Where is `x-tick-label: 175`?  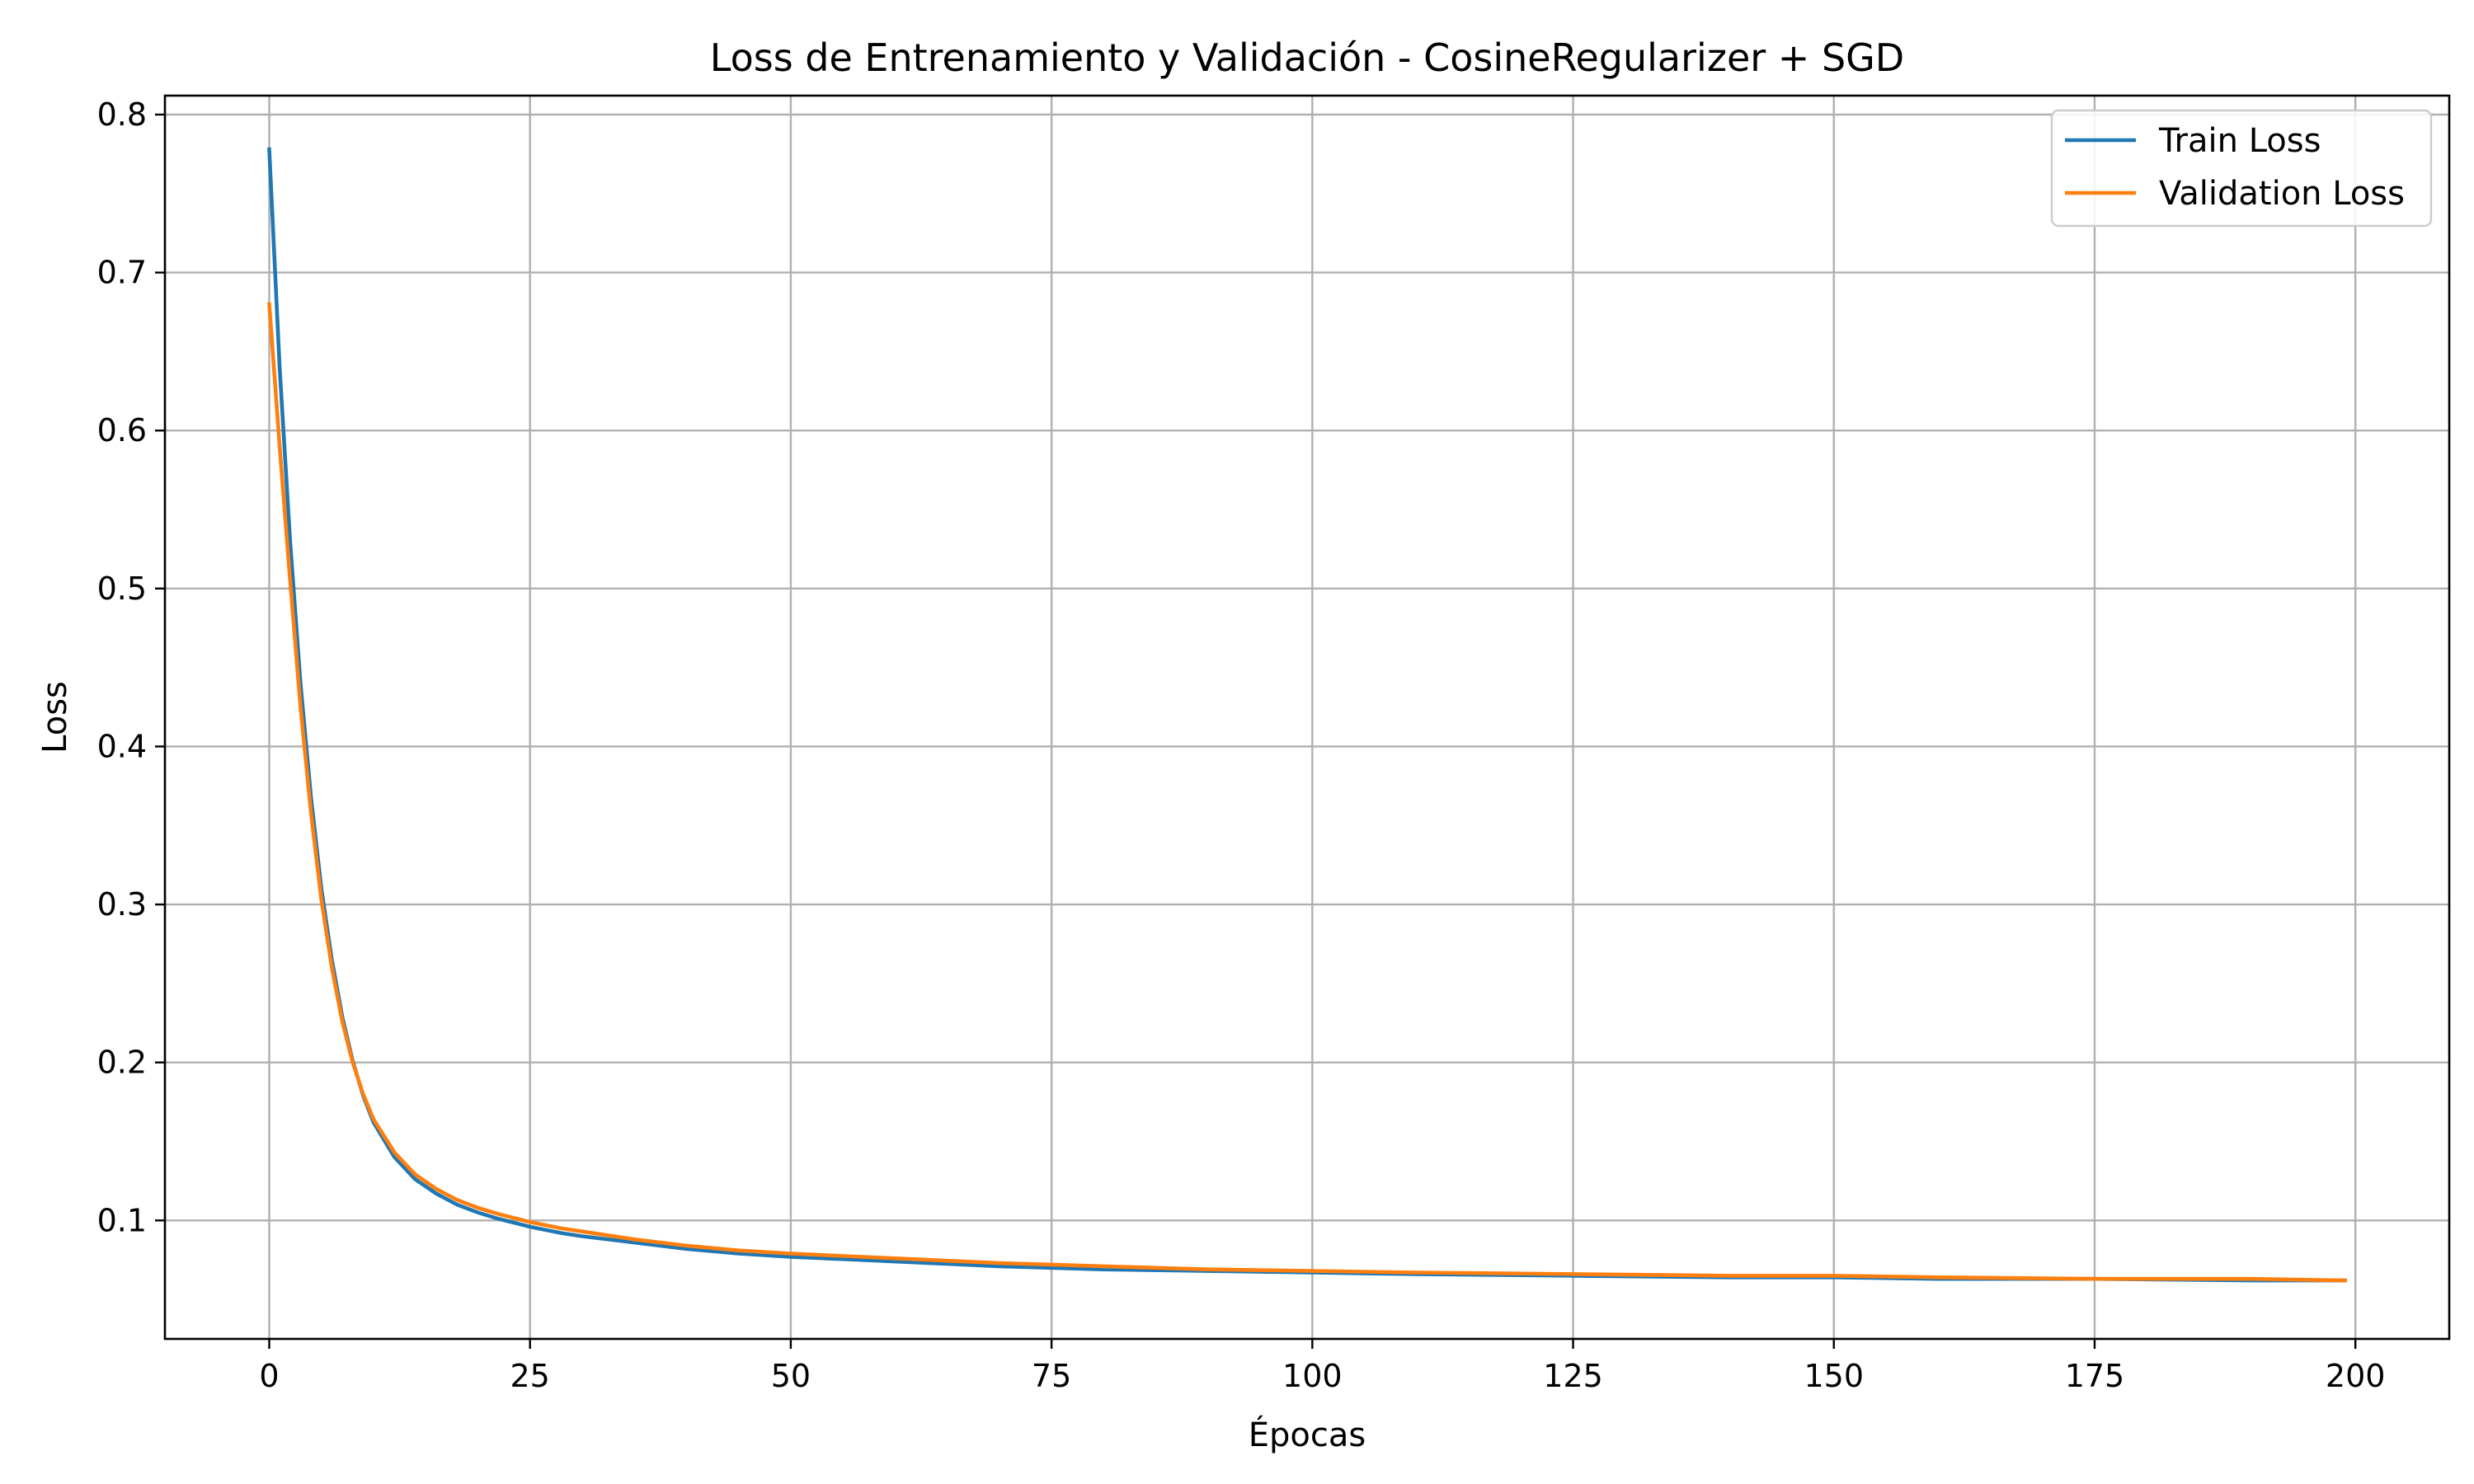 x-tick-label: 175 is located at coordinates (2095, 1376).